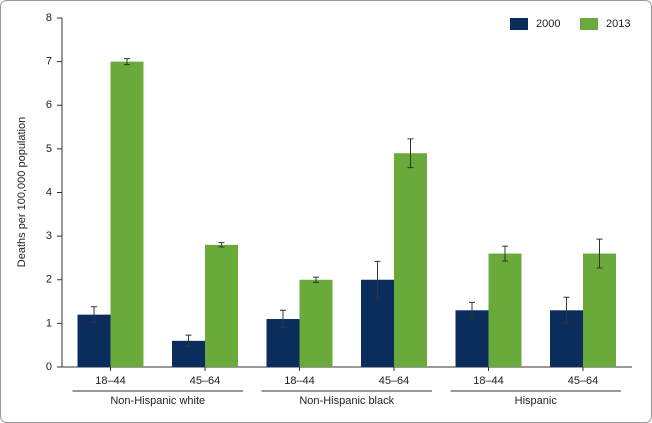  I want to click on y-tick-label: 8, so click(49, 18).